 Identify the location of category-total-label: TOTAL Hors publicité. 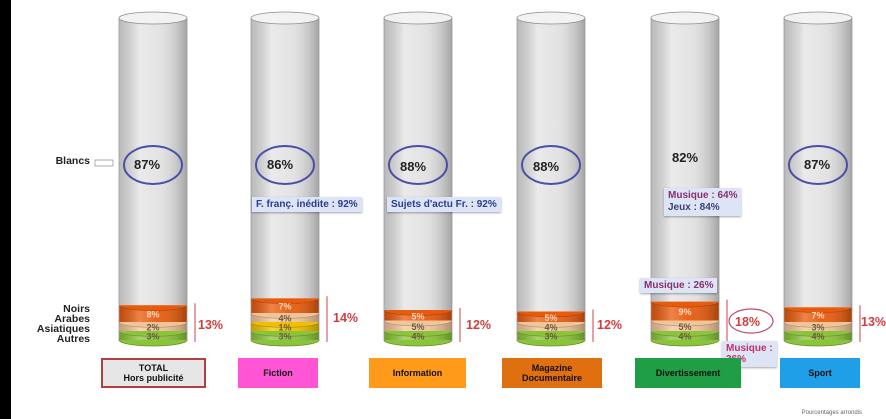
(153, 373).